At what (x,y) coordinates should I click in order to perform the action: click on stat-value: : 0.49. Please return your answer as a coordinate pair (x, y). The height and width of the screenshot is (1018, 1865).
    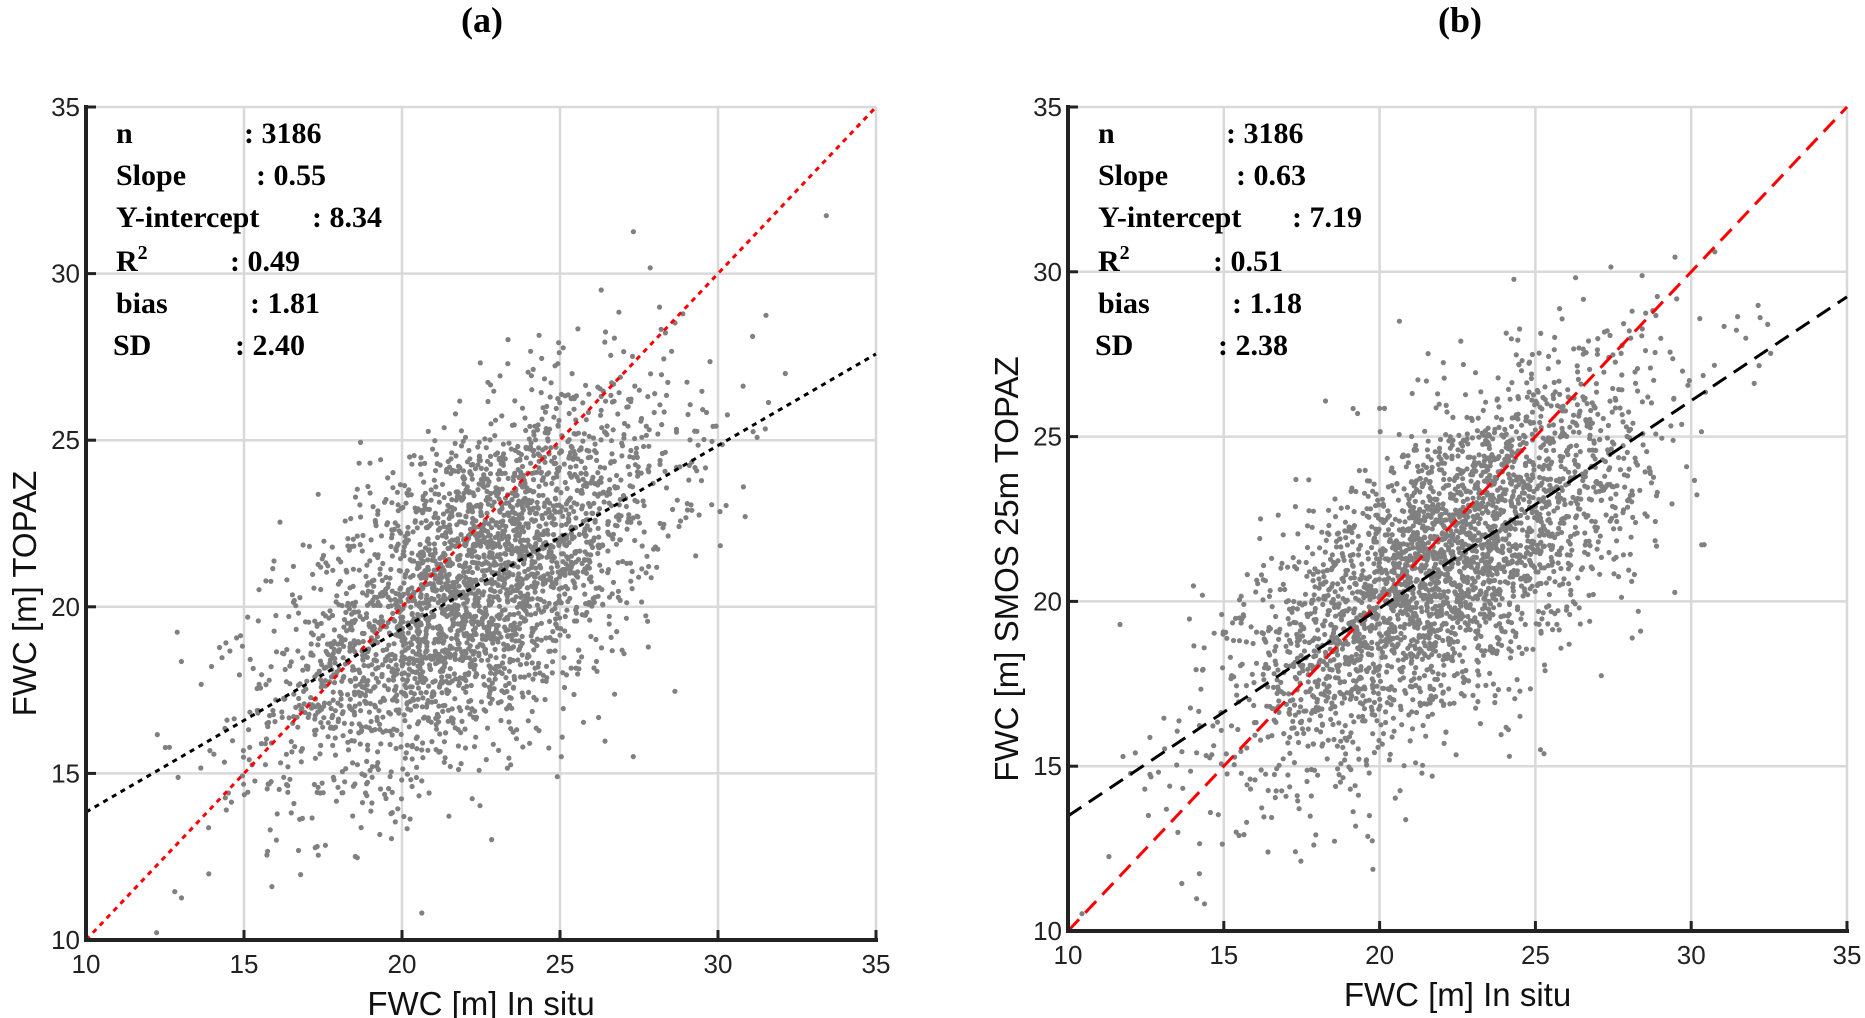
    Looking at the image, I should click on (265, 261).